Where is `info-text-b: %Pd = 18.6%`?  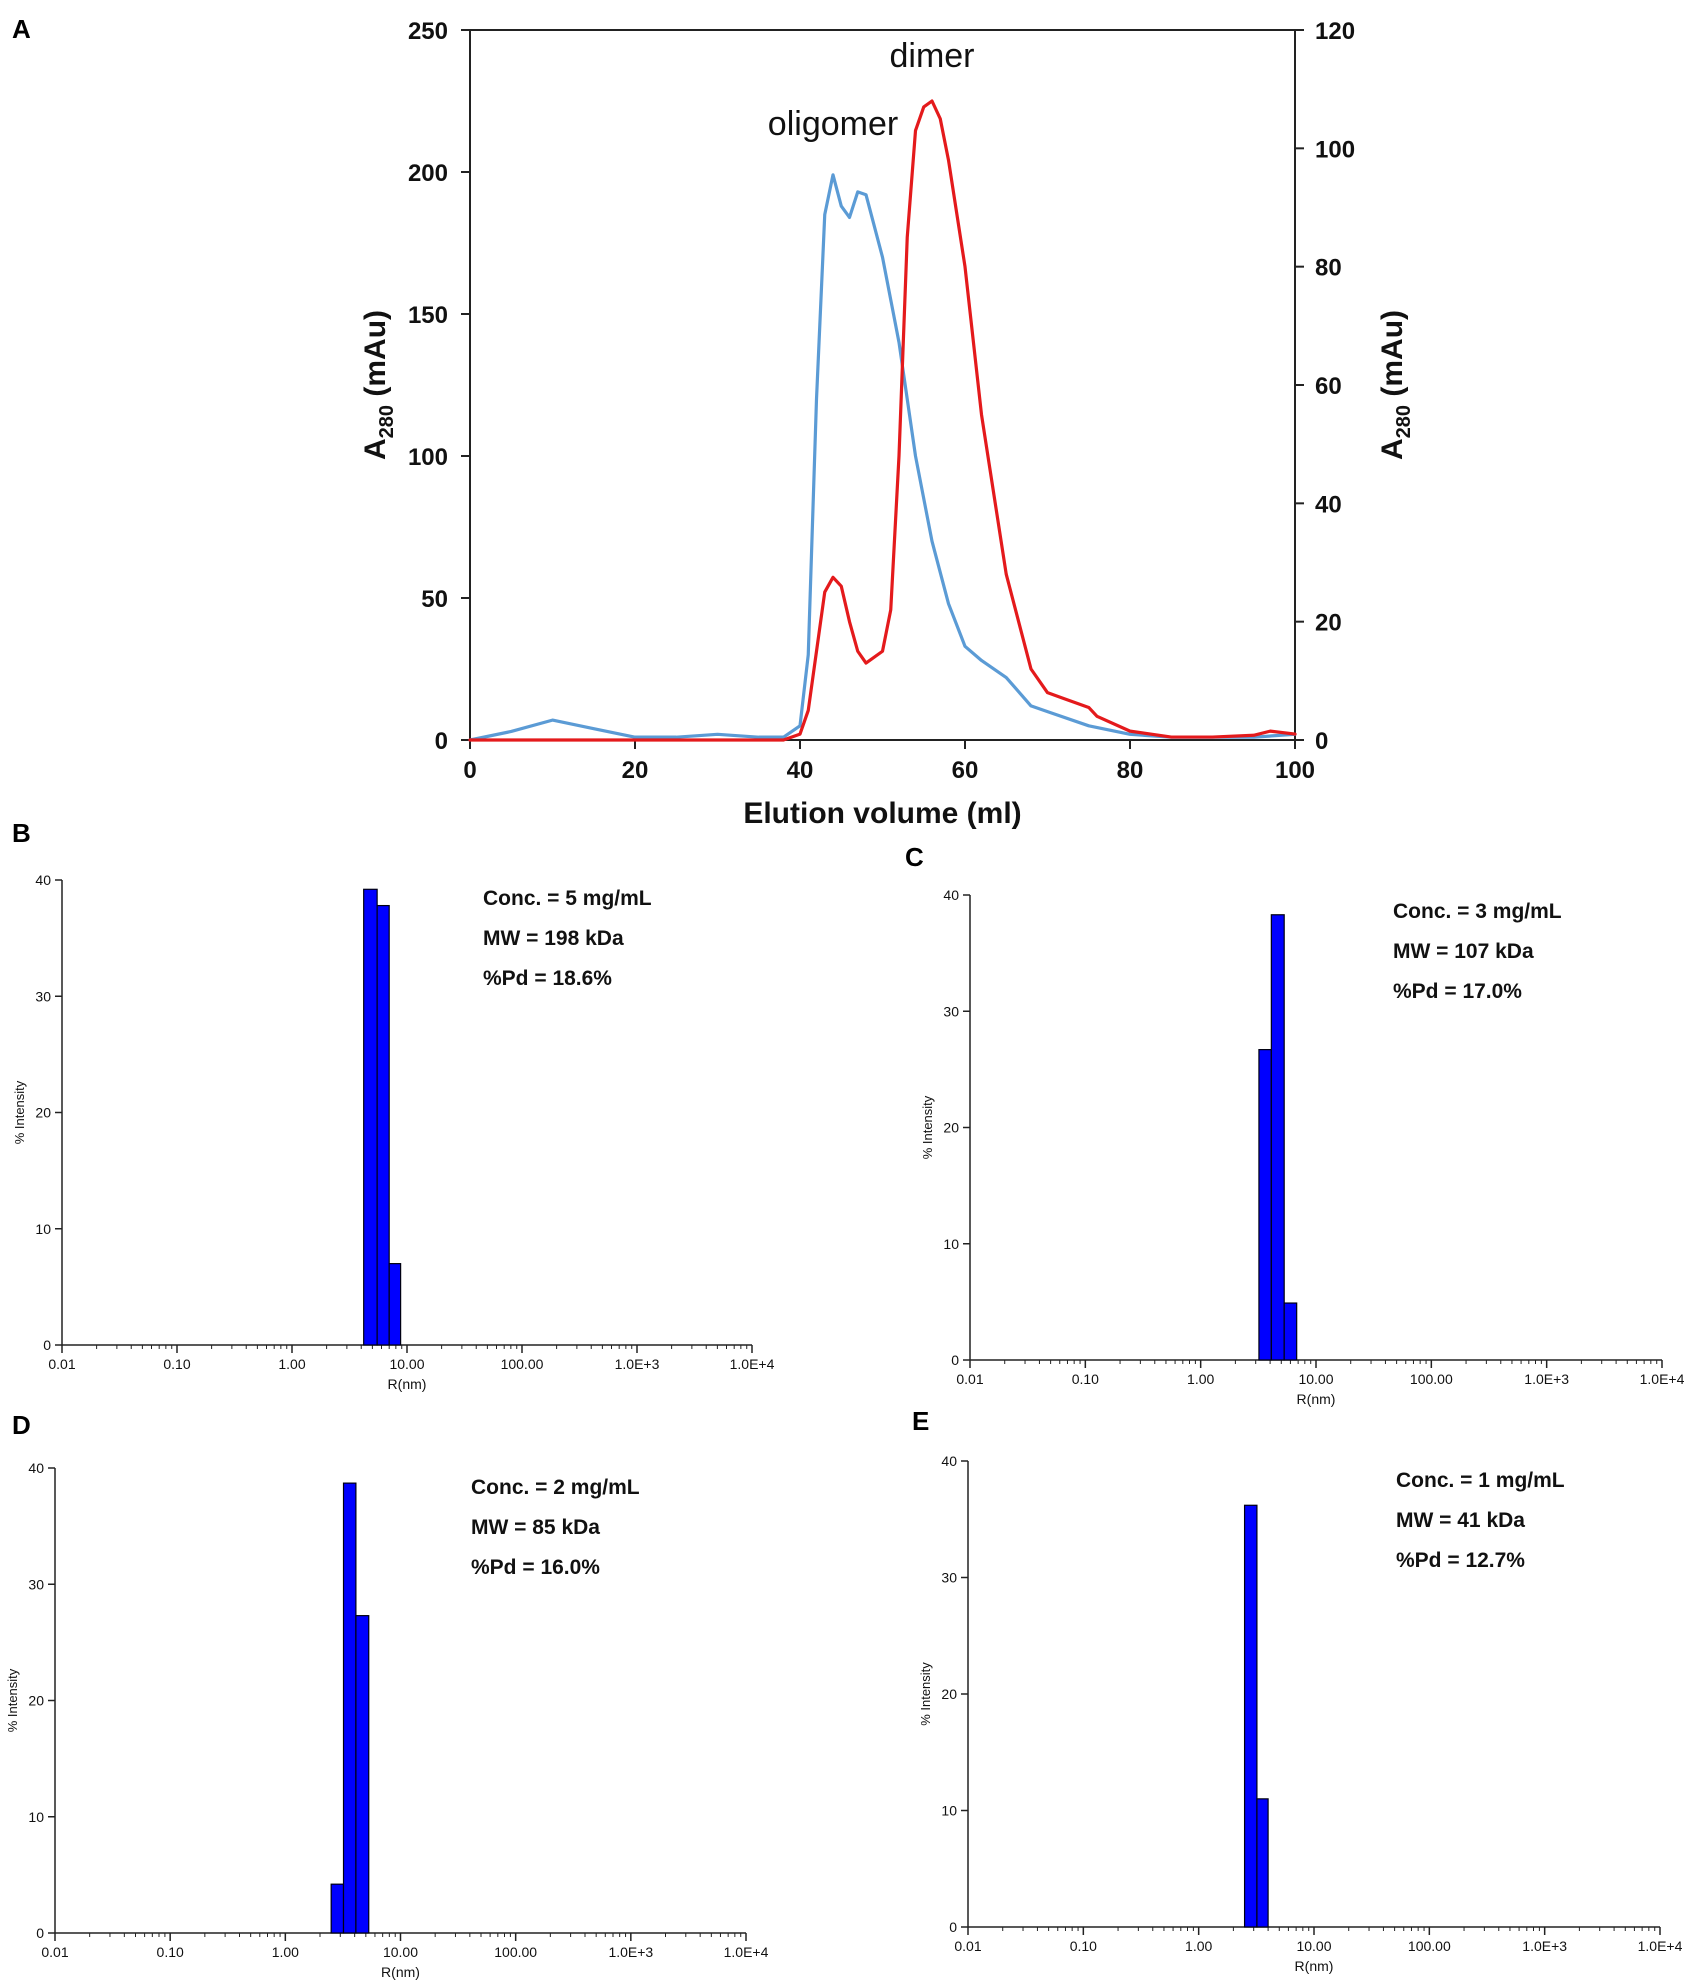
info-text-b: %Pd = 18.6% is located at coordinates (547, 978).